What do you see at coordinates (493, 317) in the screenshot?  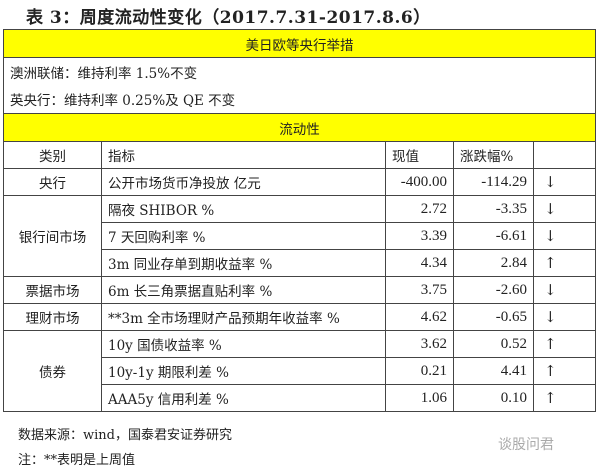 I see `change-cell: -0.65` at bounding box center [493, 317].